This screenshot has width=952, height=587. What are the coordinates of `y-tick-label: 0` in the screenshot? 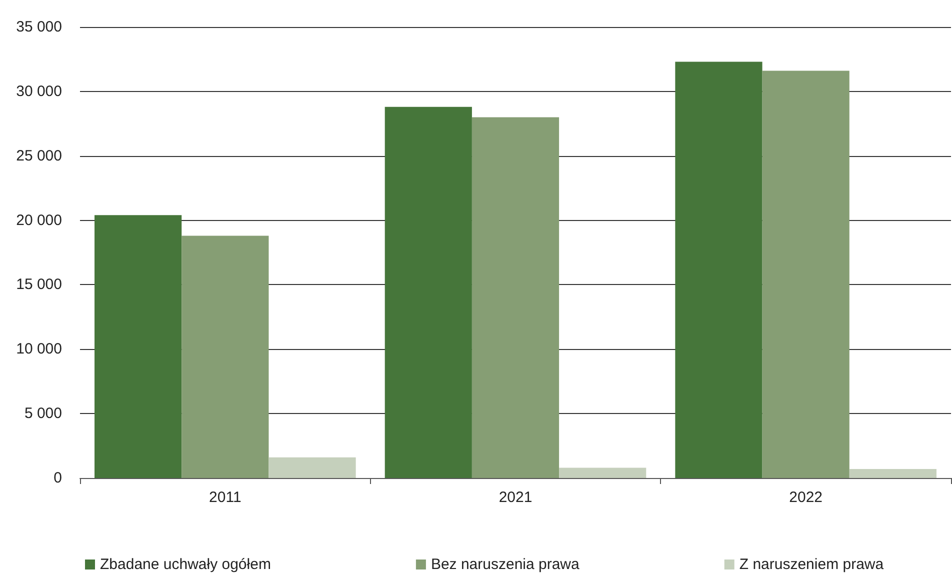 It's located at (58, 478).